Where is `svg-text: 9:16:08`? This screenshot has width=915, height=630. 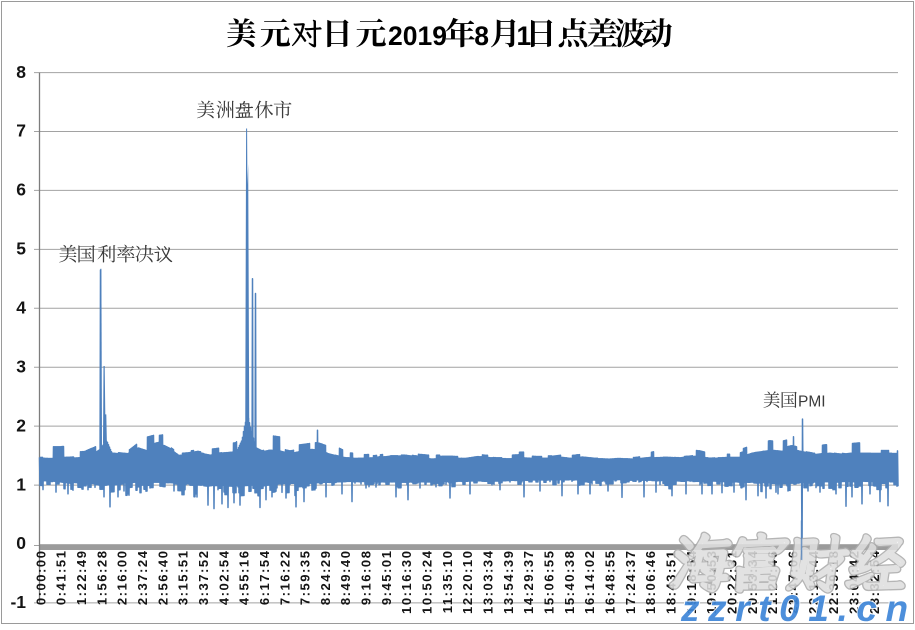
svg-text: 9:16:08 is located at coordinates (366, 578).